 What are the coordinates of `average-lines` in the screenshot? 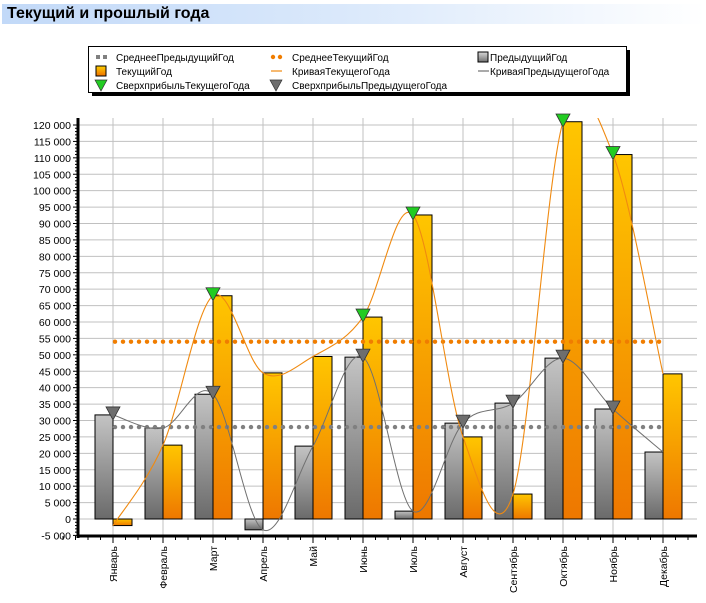 It's located at (387, 384).